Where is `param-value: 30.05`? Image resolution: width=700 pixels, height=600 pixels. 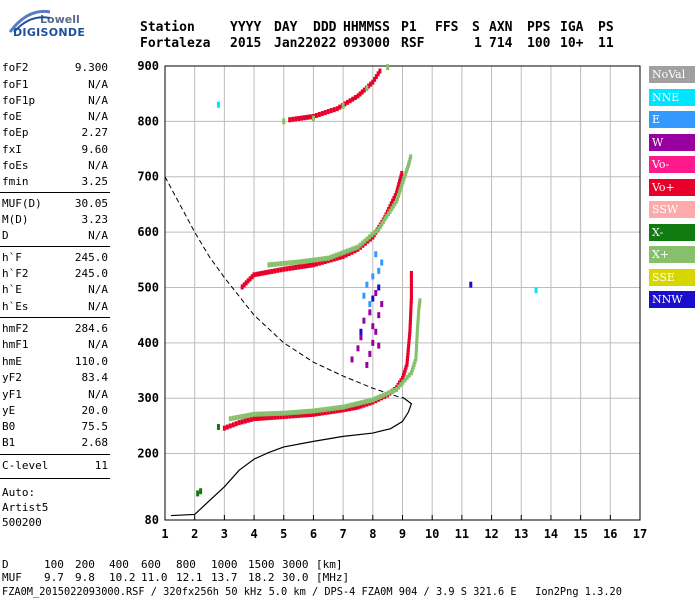 param-value: 30.05 is located at coordinates (91, 203).